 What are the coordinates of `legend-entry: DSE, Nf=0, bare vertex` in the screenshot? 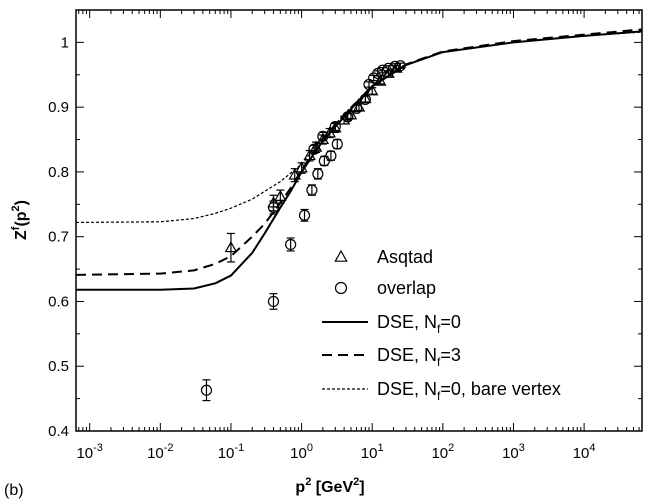 It's located at (441, 391).